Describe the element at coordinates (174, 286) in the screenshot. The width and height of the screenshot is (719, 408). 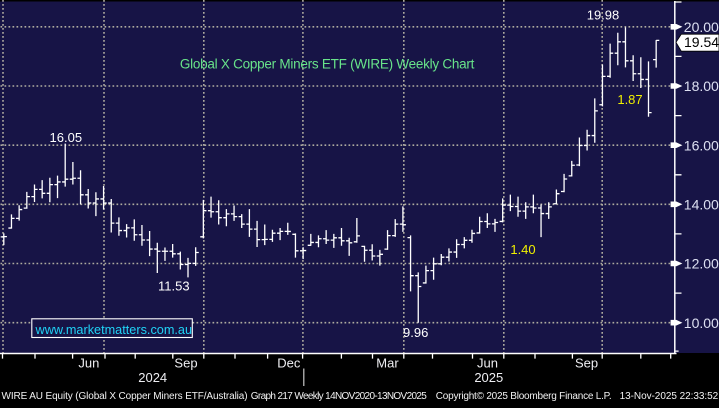
I see `svg-text: 11.53` at that location.